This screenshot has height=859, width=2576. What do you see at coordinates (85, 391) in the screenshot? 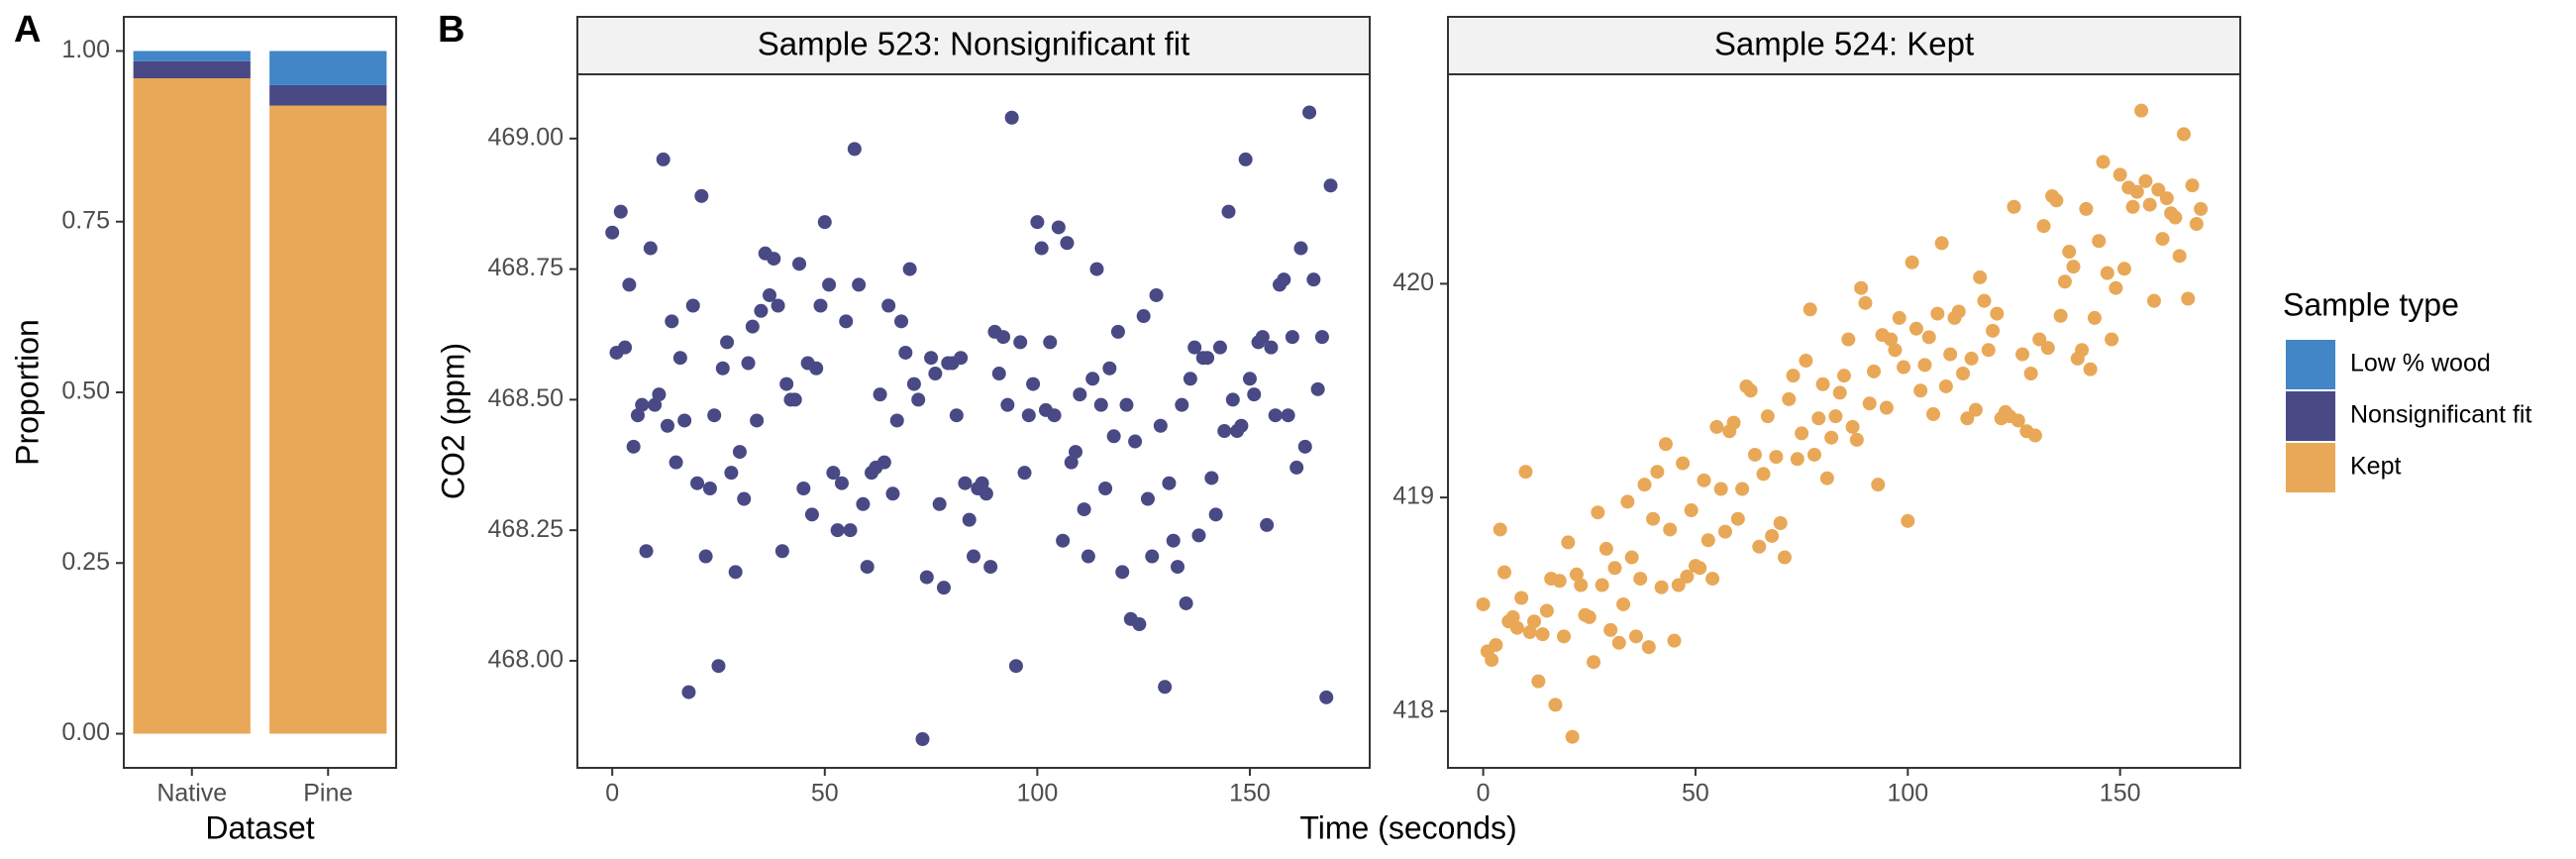
I see `y-tick-label: 0.50` at bounding box center [85, 391].